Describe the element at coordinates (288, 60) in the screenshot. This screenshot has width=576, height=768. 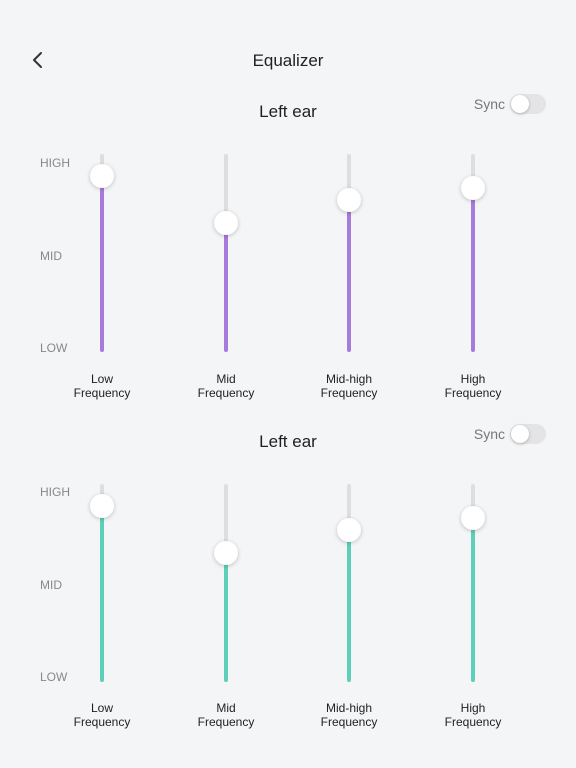
I see `page-title: Equalizer` at that location.